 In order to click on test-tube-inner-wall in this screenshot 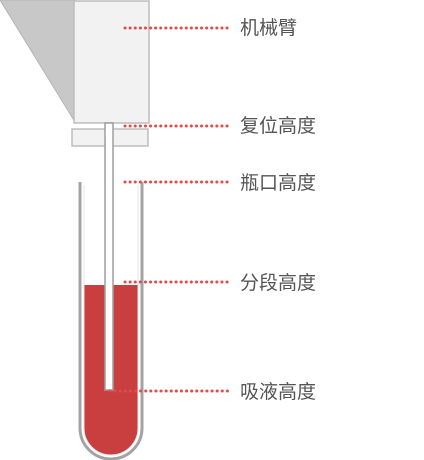, I will do `click(111, 320)`.